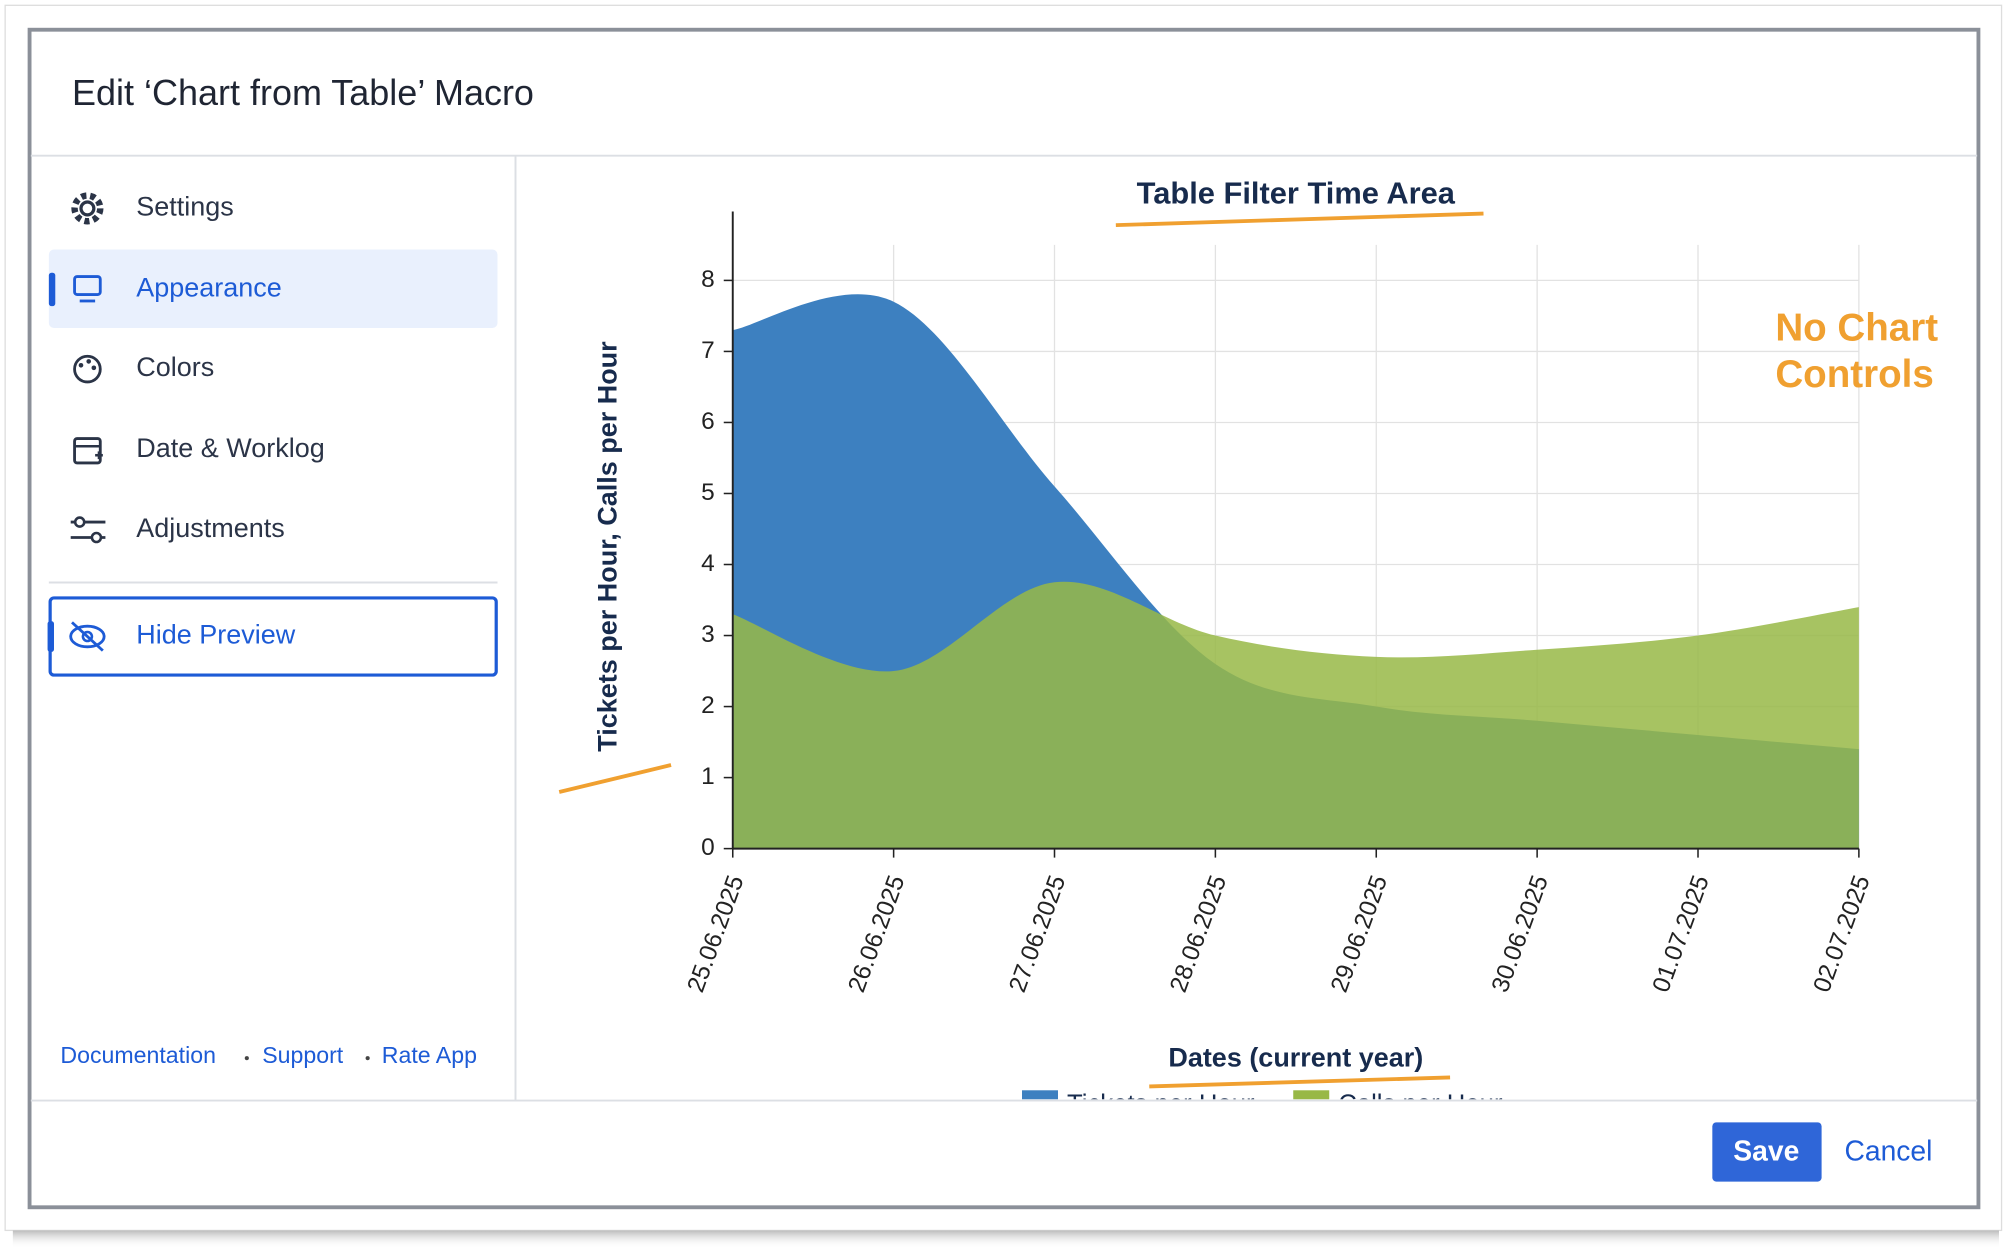 The width and height of the screenshot is (2008, 1255). Describe the element at coordinates (708, 563) in the screenshot. I see `y-tick-label: 4` at that location.